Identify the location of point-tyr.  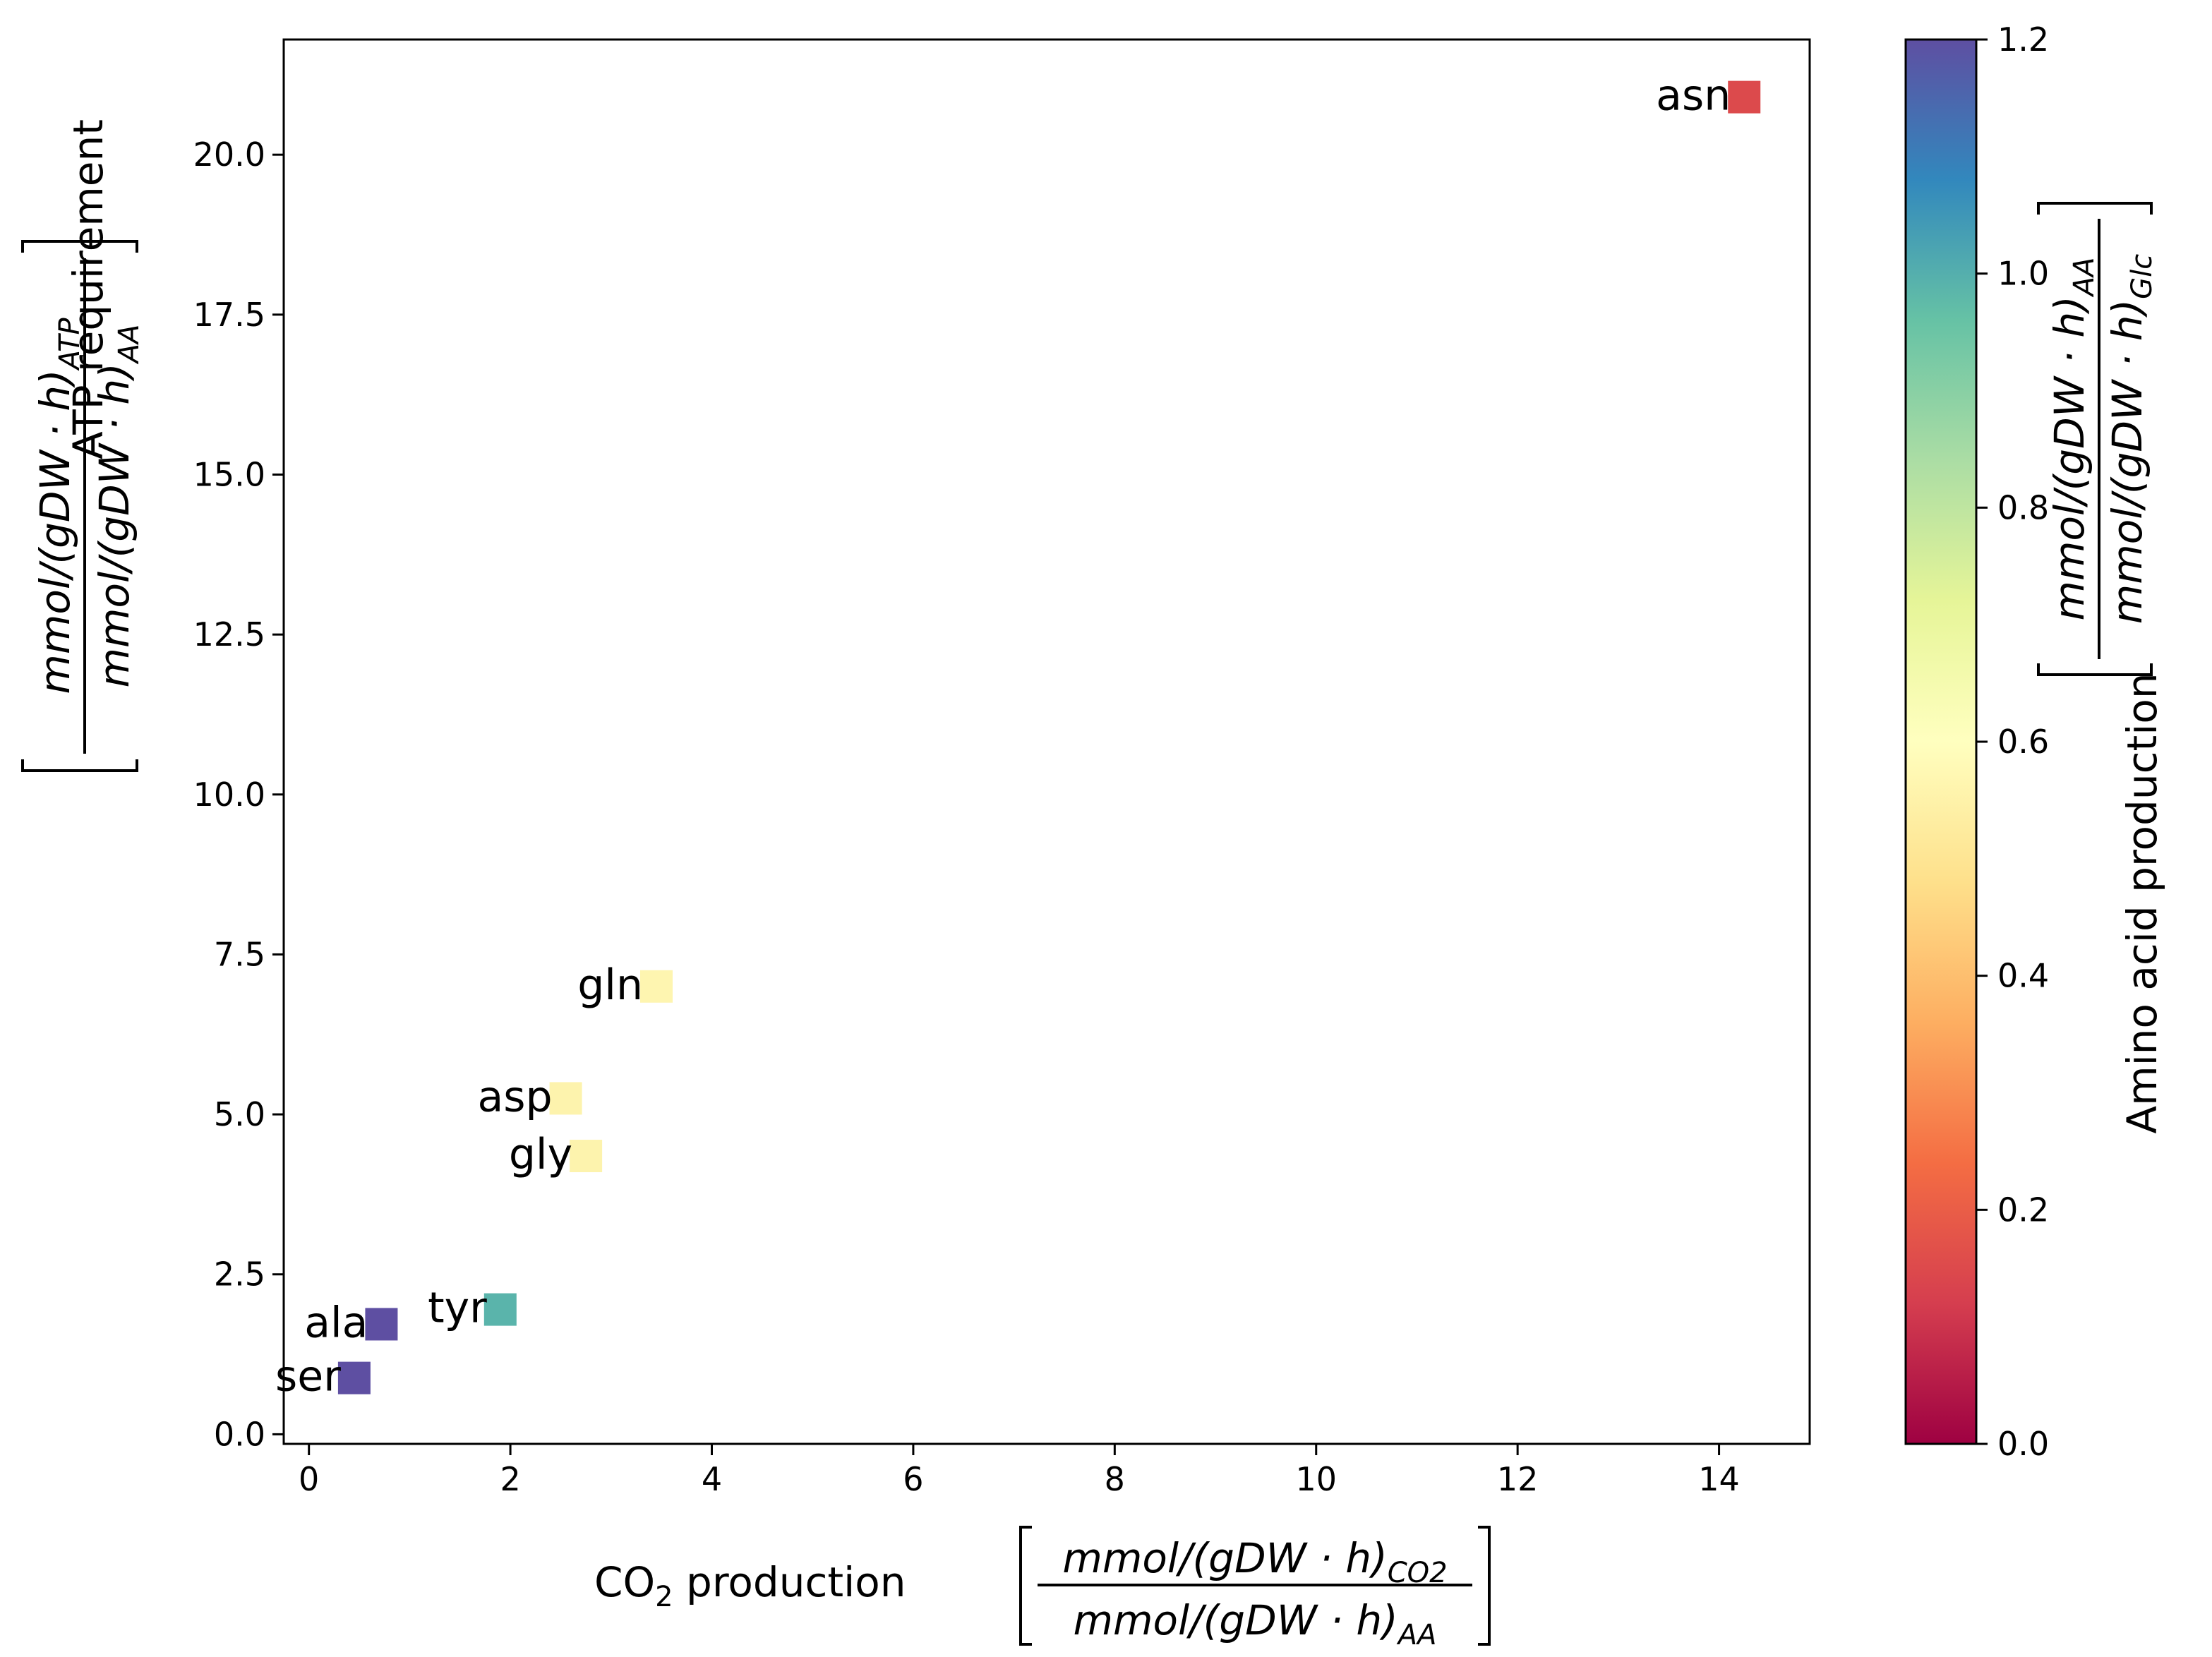
(500, 1309).